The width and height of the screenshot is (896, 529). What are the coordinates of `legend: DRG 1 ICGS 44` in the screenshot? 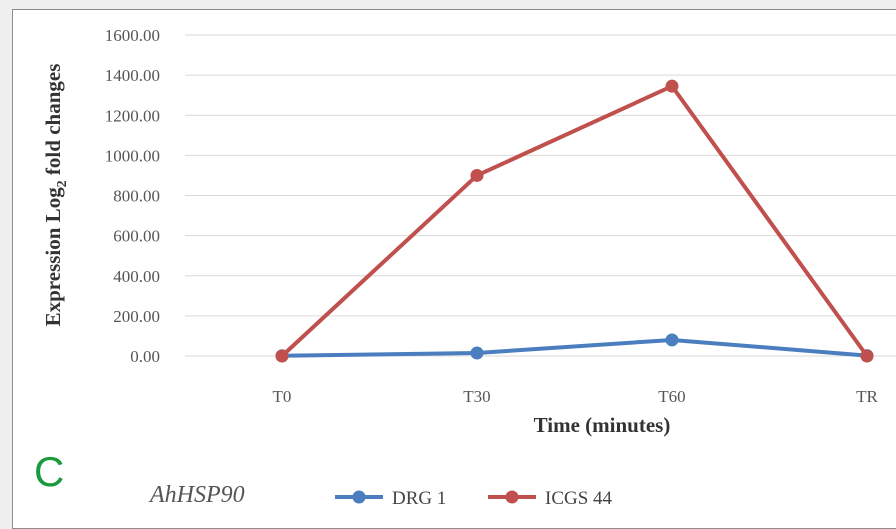 It's located at (474, 498).